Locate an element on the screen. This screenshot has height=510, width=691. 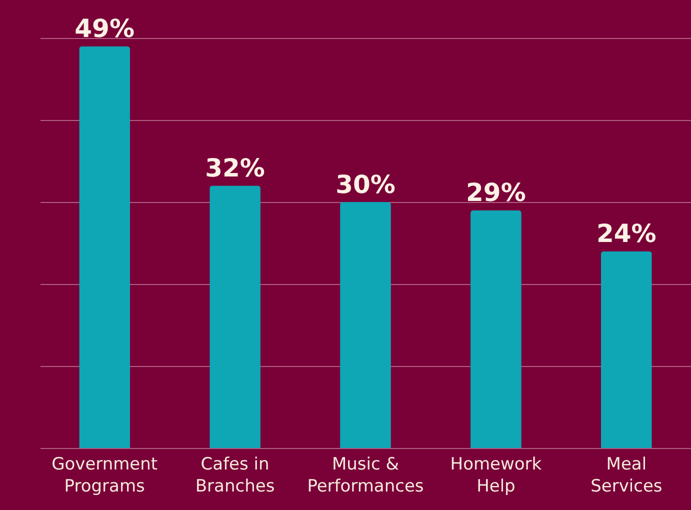
data-label: 29% is located at coordinates (496, 193).